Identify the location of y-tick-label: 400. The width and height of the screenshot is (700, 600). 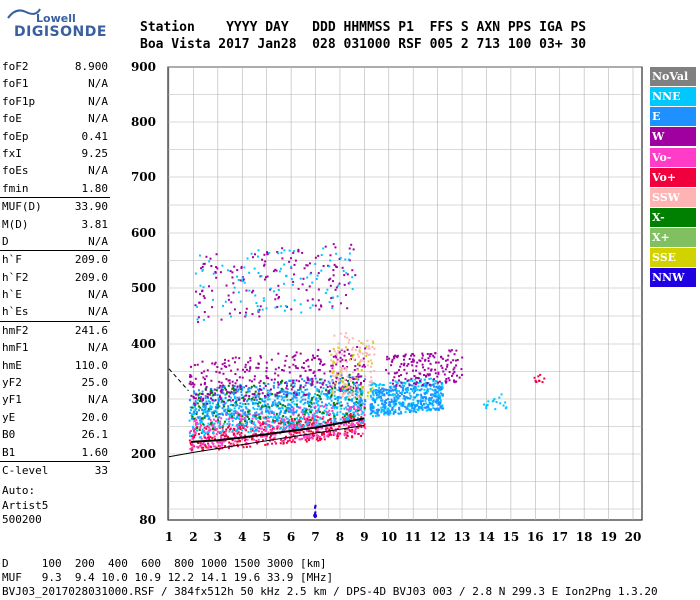
(143, 344).